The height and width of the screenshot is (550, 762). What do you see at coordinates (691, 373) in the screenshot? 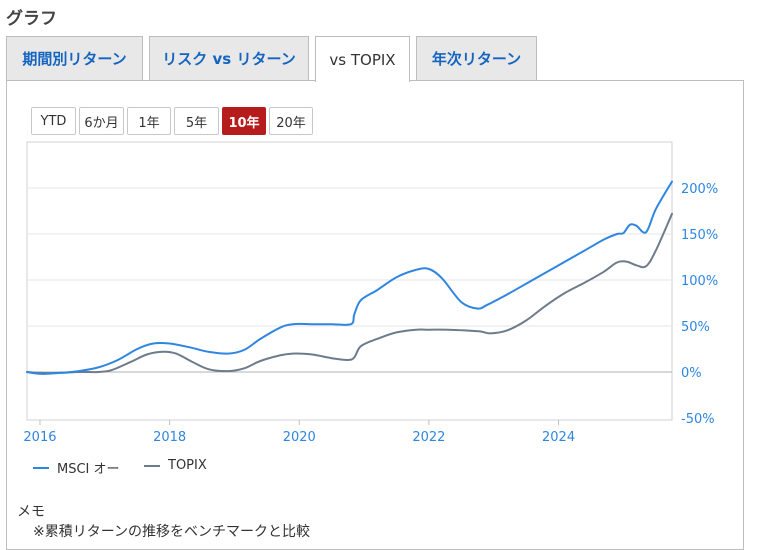
I see `y-tick-label: 0%` at bounding box center [691, 373].